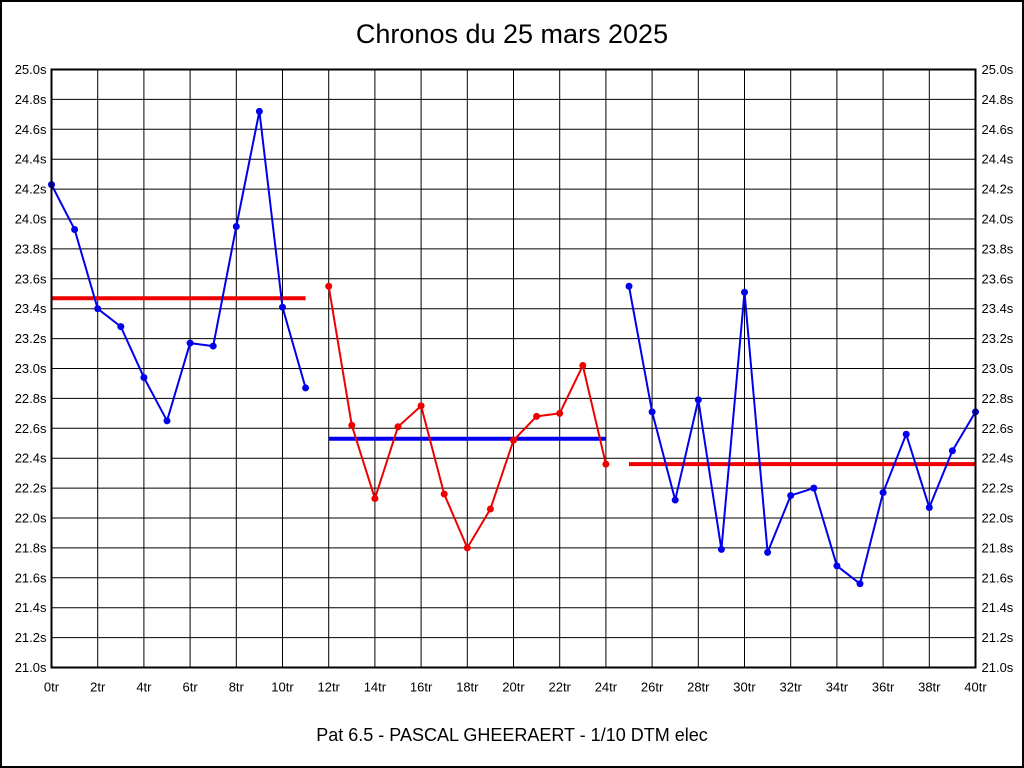 This screenshot has height=768, width=1024. I want to click on x-tick-label: 18tr, so click(467, 687).